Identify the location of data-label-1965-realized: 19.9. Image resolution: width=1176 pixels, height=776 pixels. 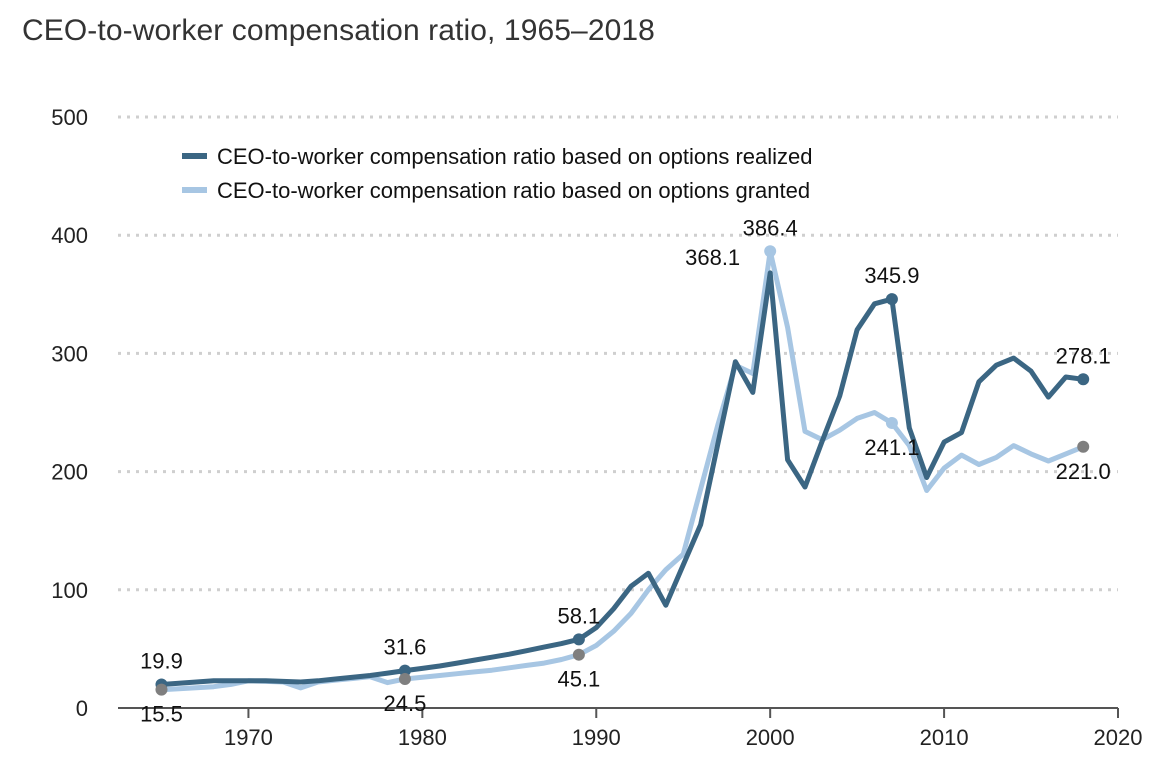
(161, 660).